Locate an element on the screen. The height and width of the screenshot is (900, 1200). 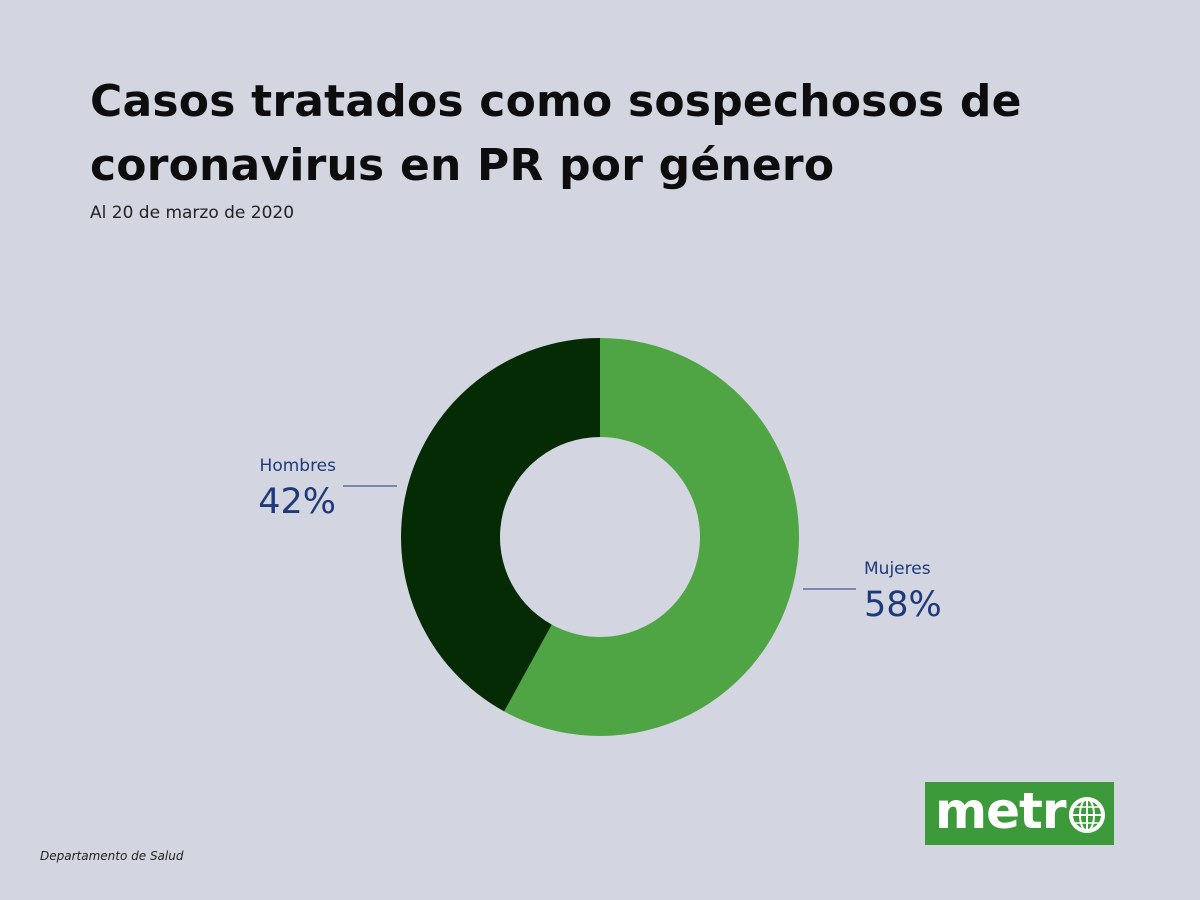
slice-hombres is located at coordinates (500, 525).